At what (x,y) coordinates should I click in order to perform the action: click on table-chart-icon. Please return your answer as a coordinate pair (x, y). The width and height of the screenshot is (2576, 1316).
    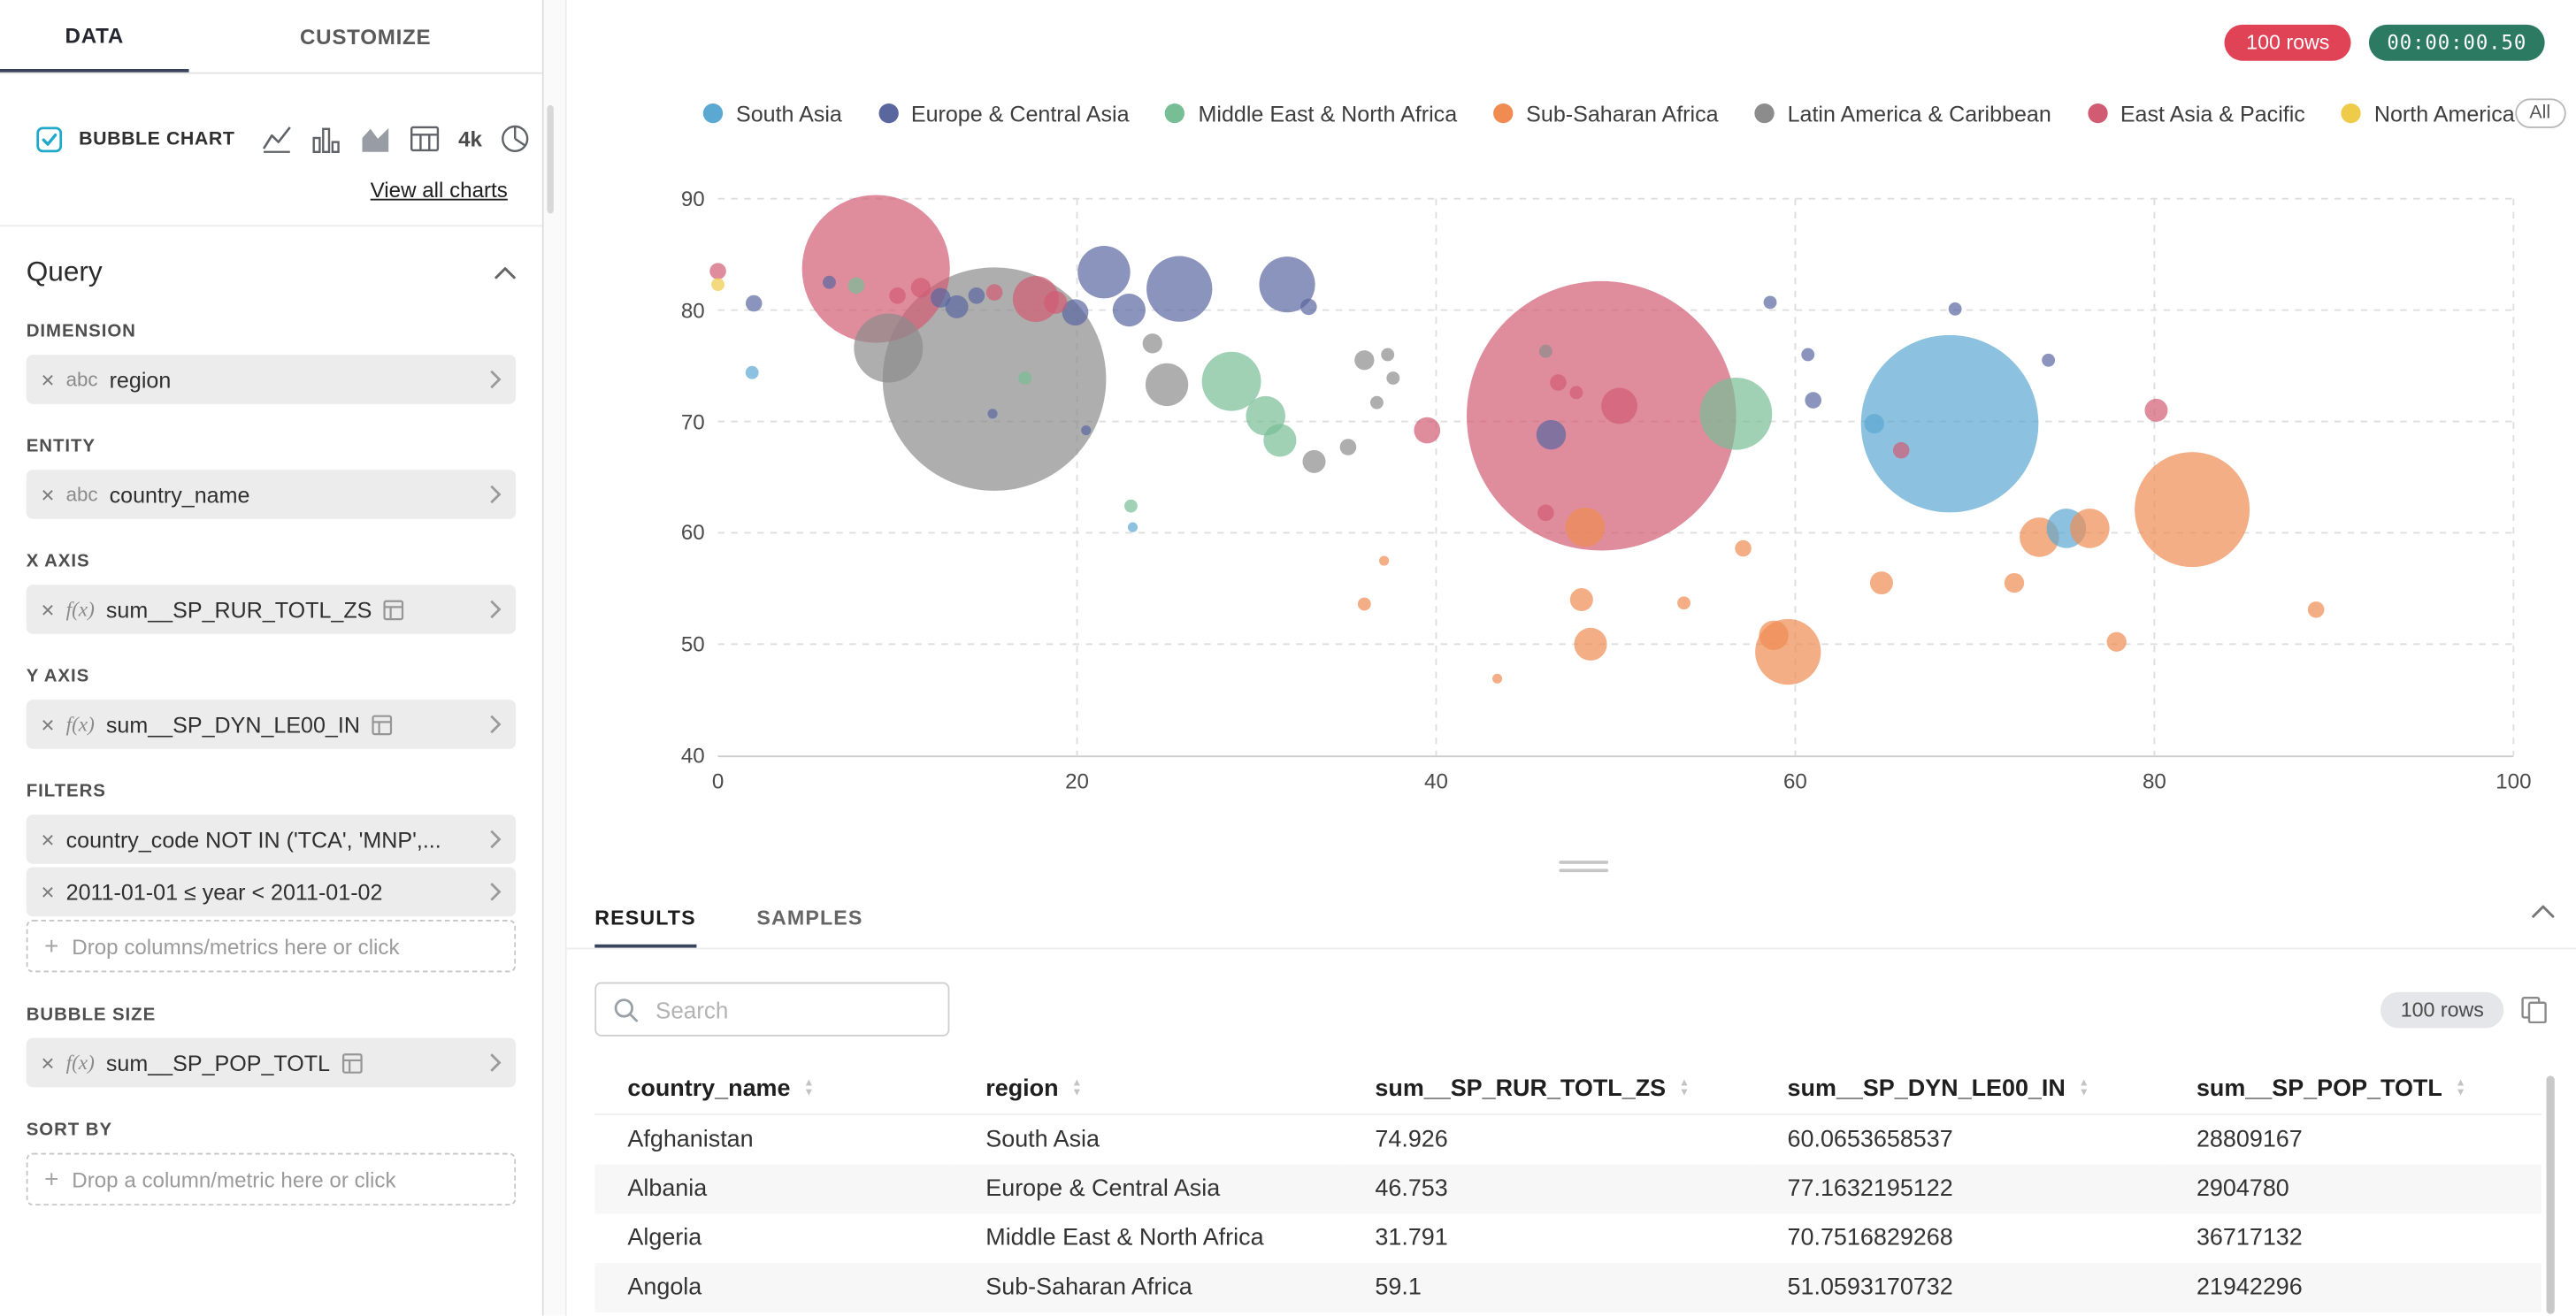
    Looking at the image, I should click on (424, 138).